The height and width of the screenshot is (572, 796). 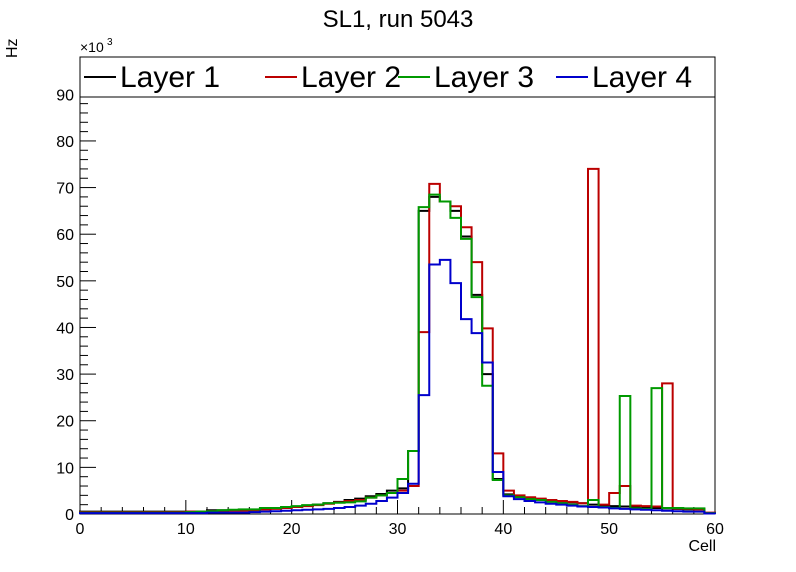 What do you see at coordinates (484, 77) in the screenshot?
I see `legend-label-3: Layer 3` at bounding box center [484, 77].